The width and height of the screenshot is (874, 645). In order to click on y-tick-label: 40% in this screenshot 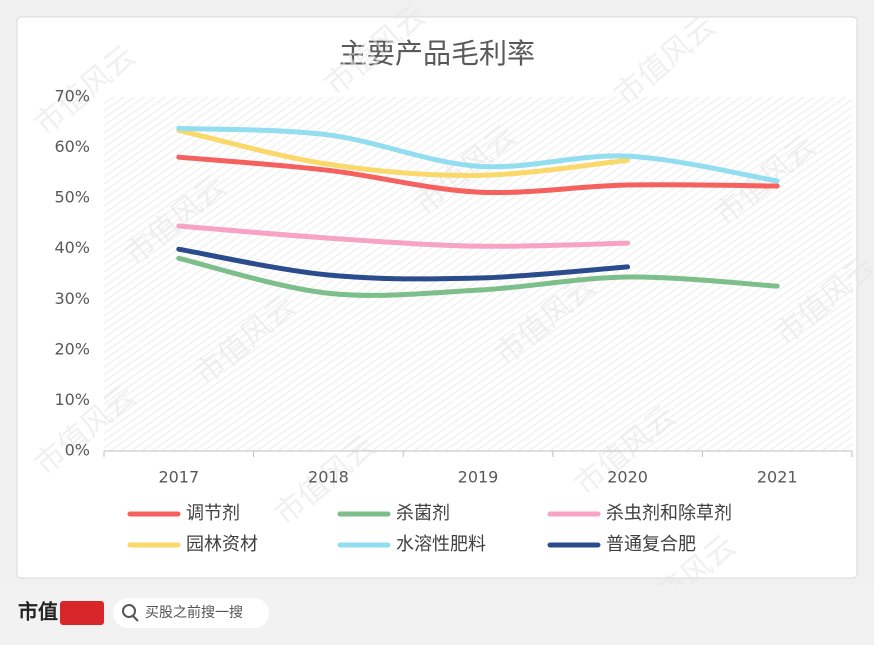, I will do `click(72, 247)`.